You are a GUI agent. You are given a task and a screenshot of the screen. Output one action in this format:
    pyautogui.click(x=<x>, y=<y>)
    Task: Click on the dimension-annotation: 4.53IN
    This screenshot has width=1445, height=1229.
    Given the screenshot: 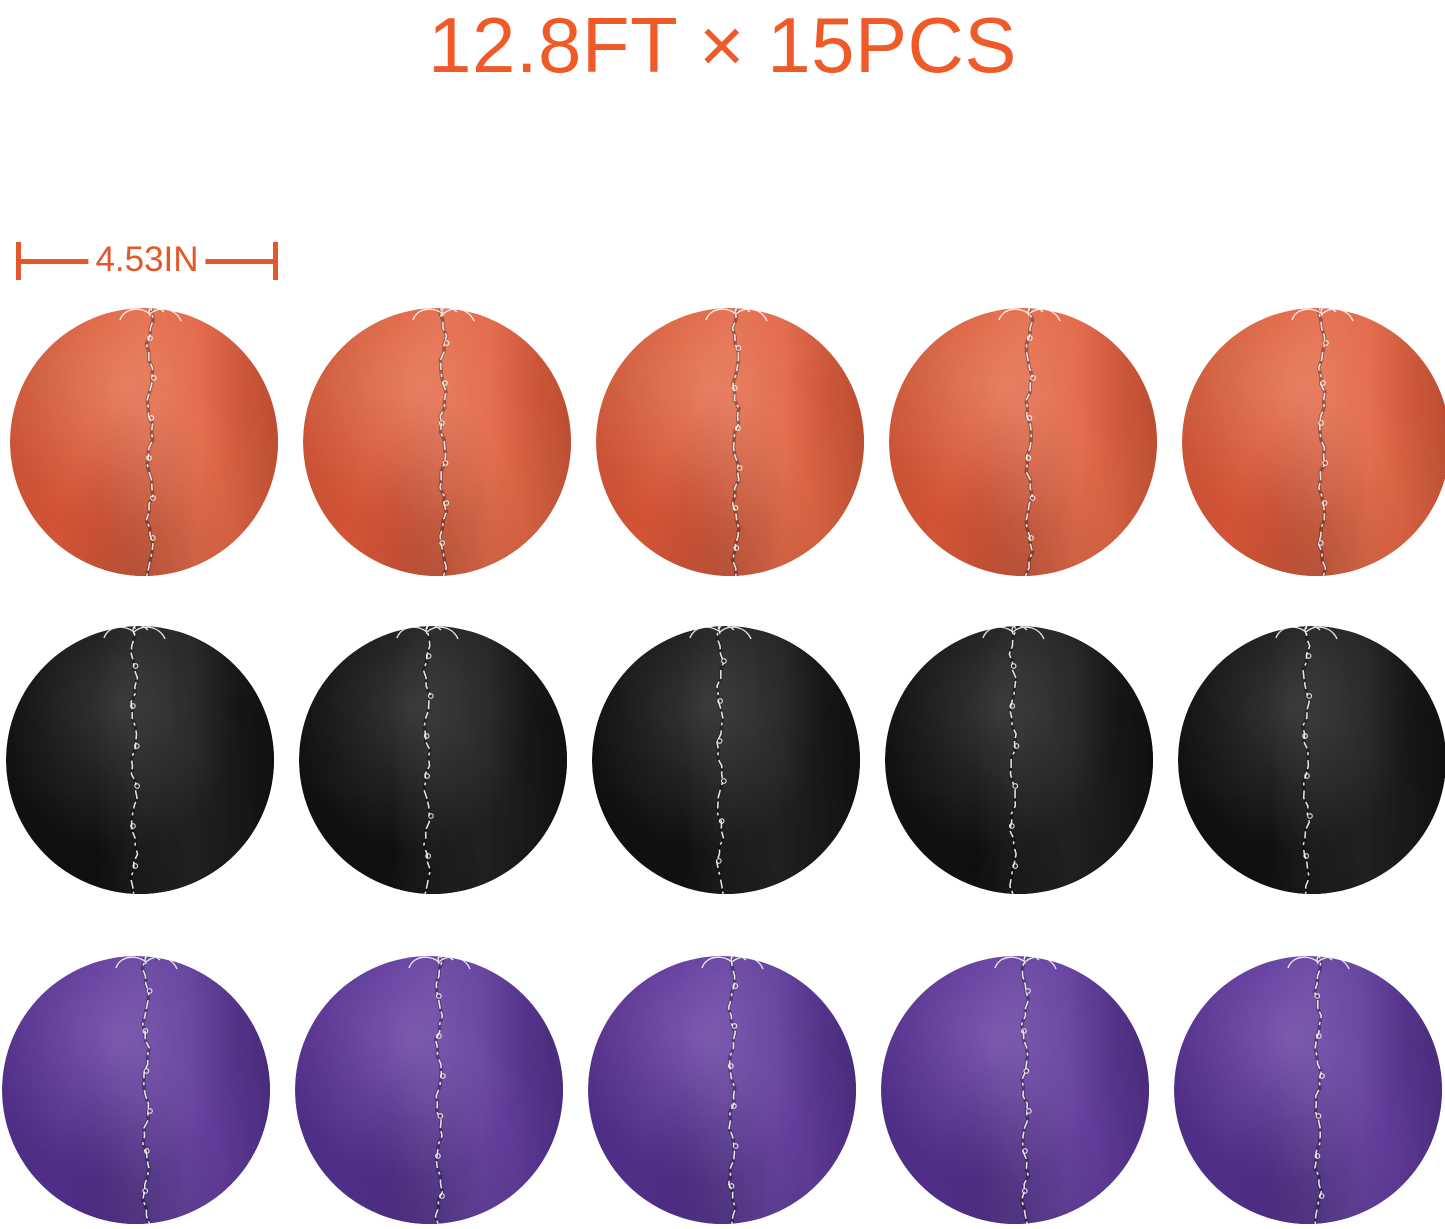 What is the action you would take?
    pyautogui.click(x=147, y=260)
    